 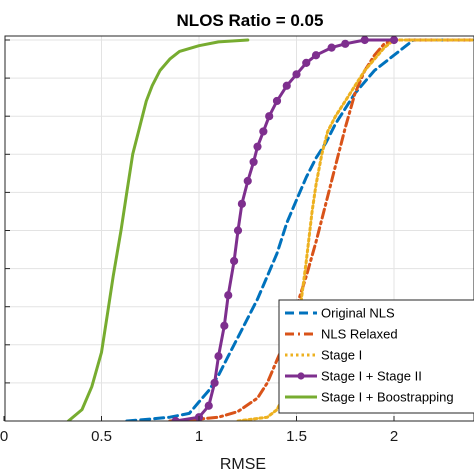 What do you see at coordinates (243, 464) in the screenshot?
I see `x-axis-label: RMSE` at bounding box center [243, 464].